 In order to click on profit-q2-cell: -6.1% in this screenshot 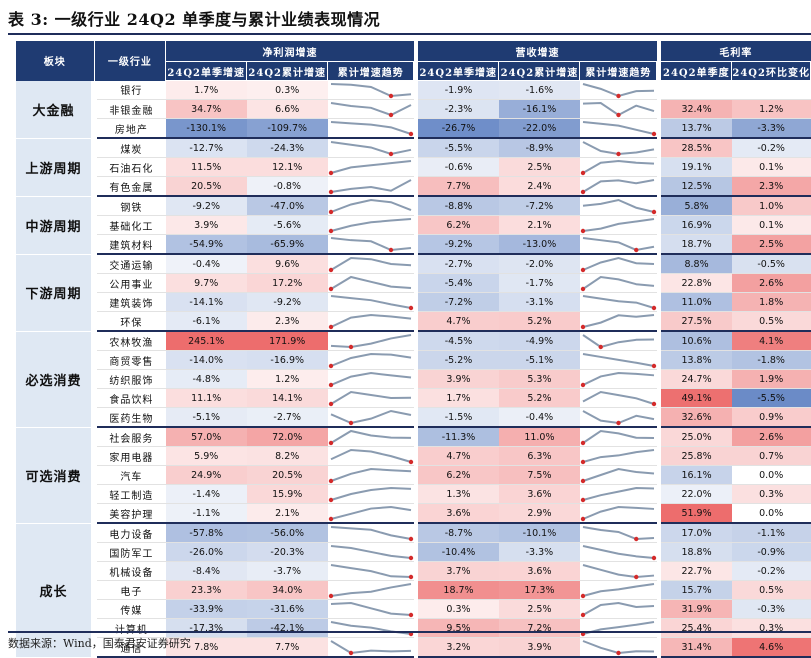, I will do `click(206, 321)`.